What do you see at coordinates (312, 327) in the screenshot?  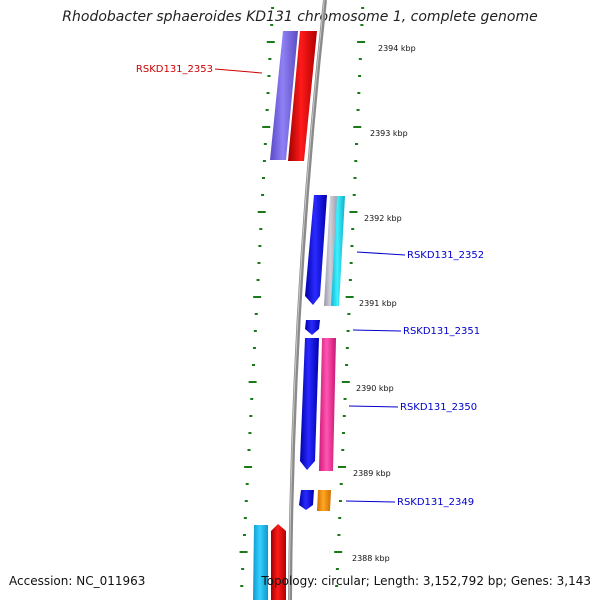 I see `gene-feature-rsk2351` at bounding box center [312, 327].